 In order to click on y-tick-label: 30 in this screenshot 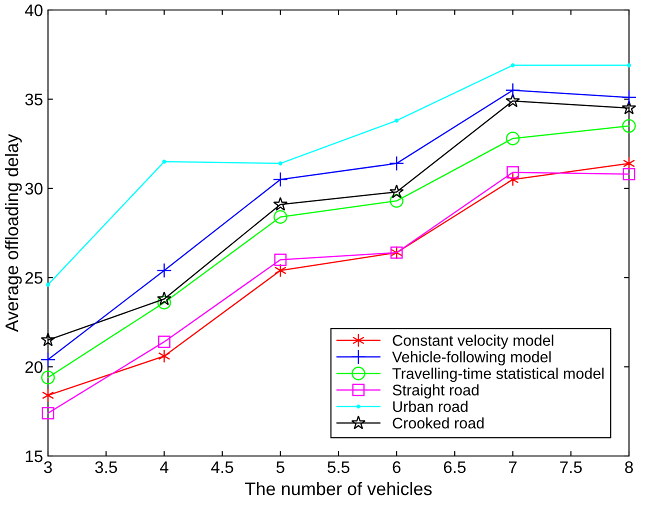, I will do `click(33, 188)`.